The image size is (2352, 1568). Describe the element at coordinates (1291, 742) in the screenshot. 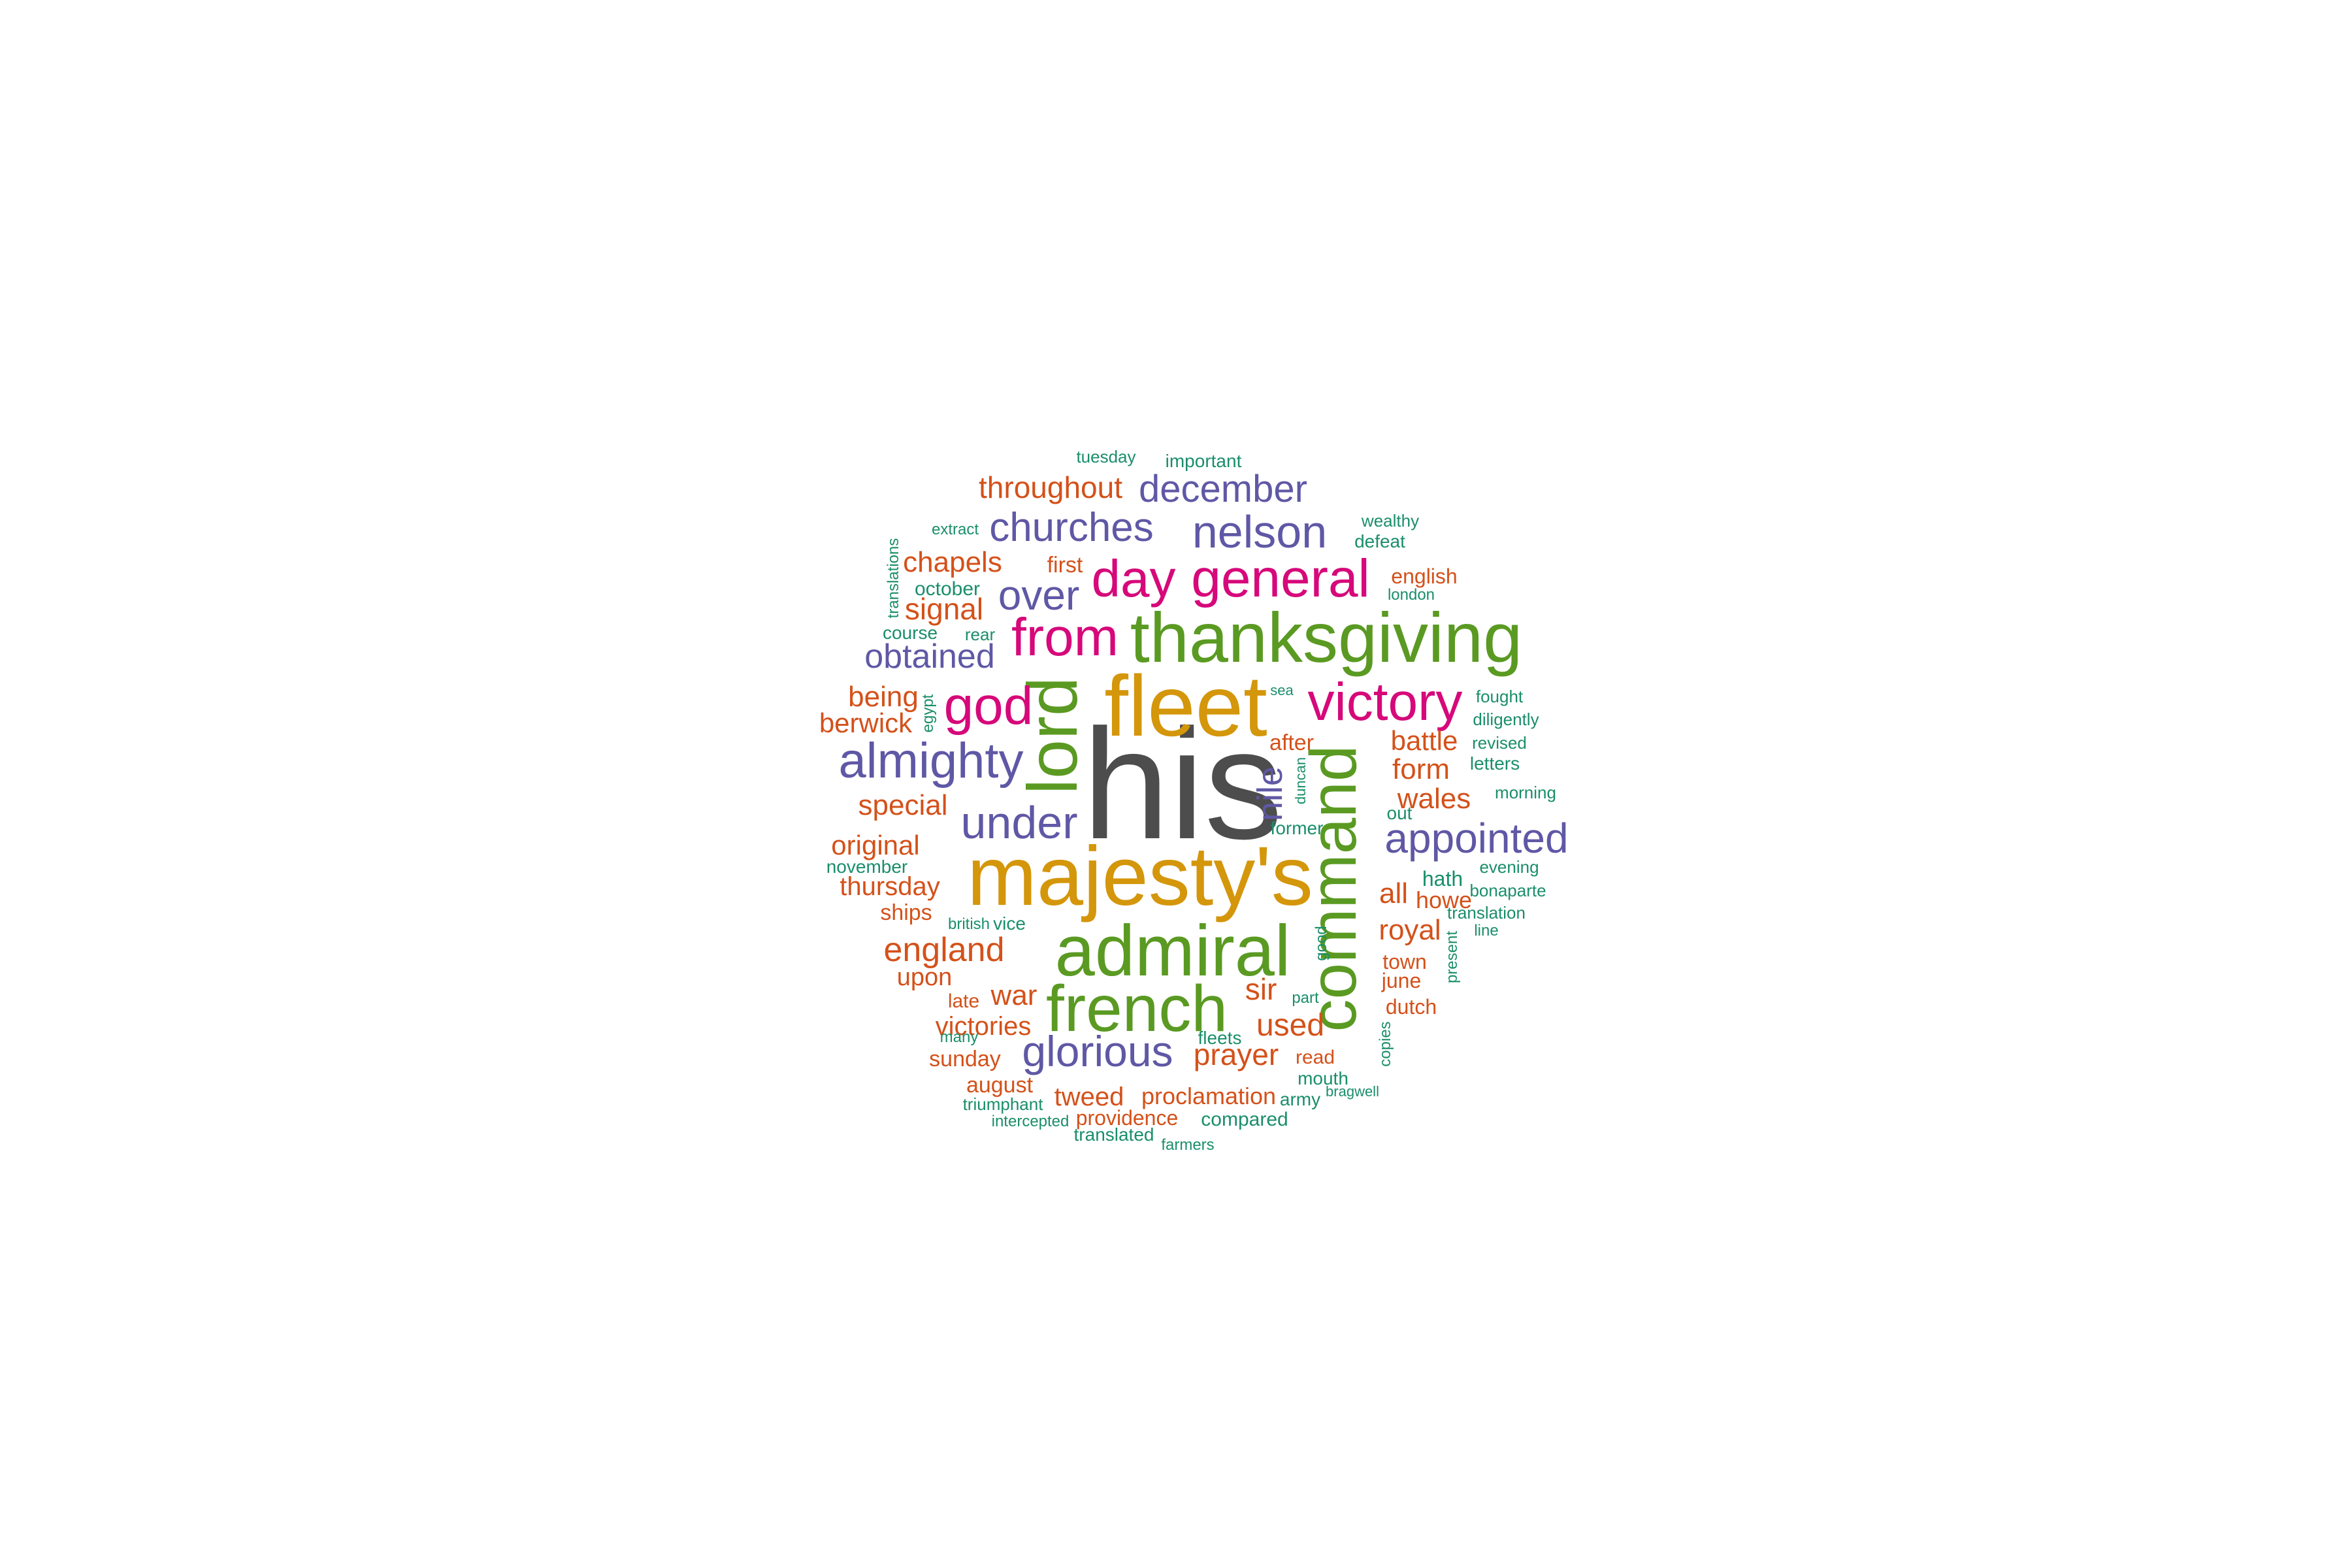

I see `word-after: after` at that location.